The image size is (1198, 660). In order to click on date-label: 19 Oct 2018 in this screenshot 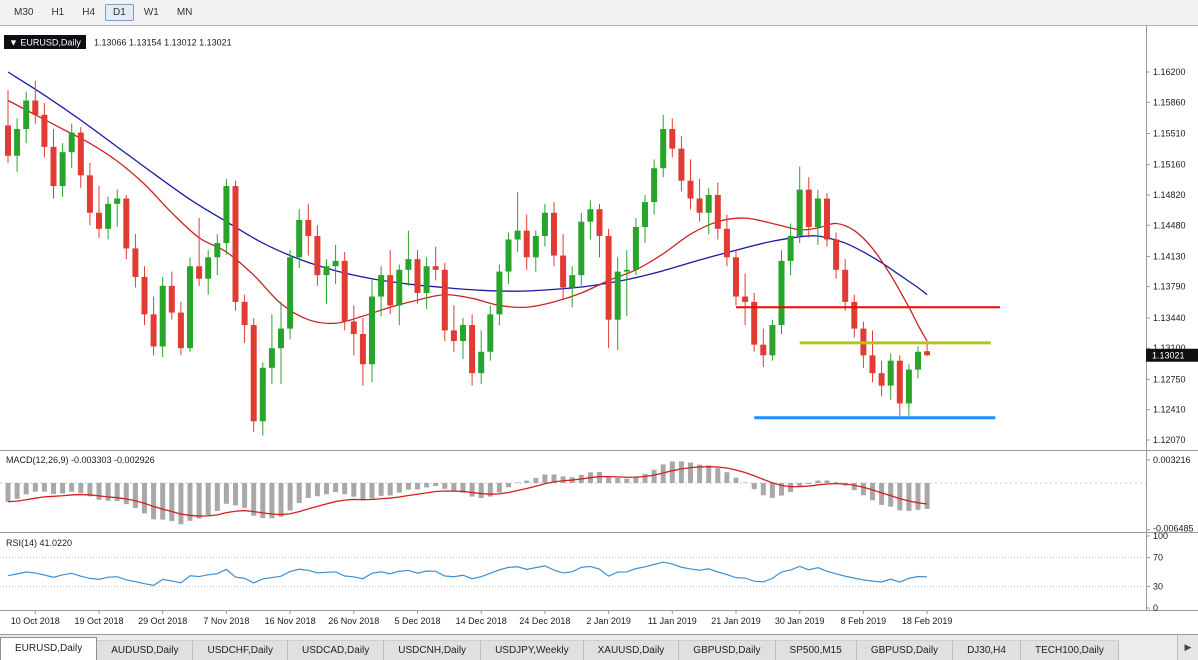, I will do `click(98, 621)`.